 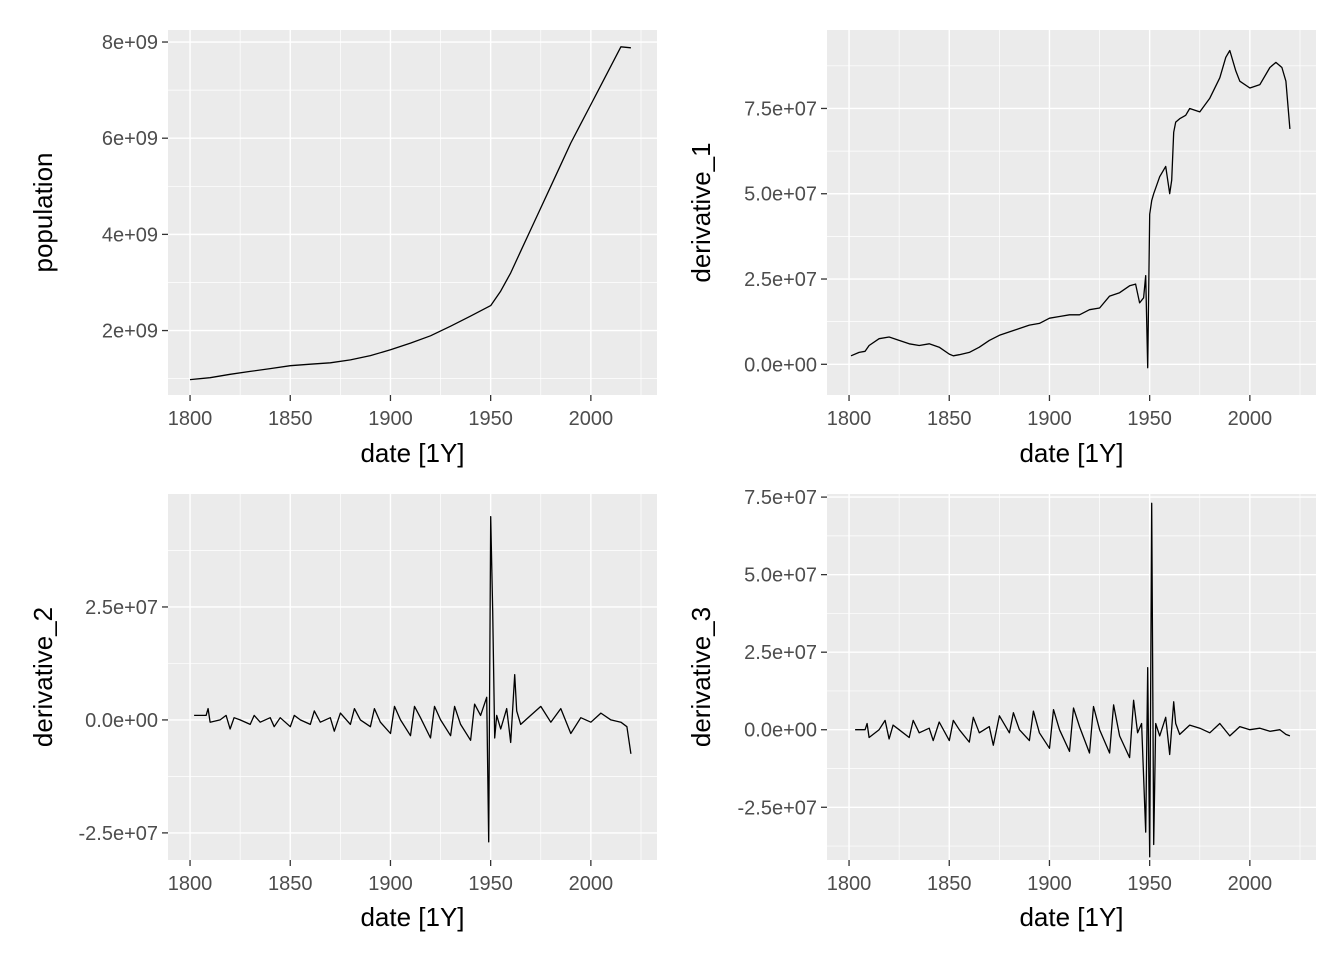 What do you see at coordinates (130, 332) in the screenshot?
I see `y-tick-label: 2e+09` at bounding box center [130, 332].